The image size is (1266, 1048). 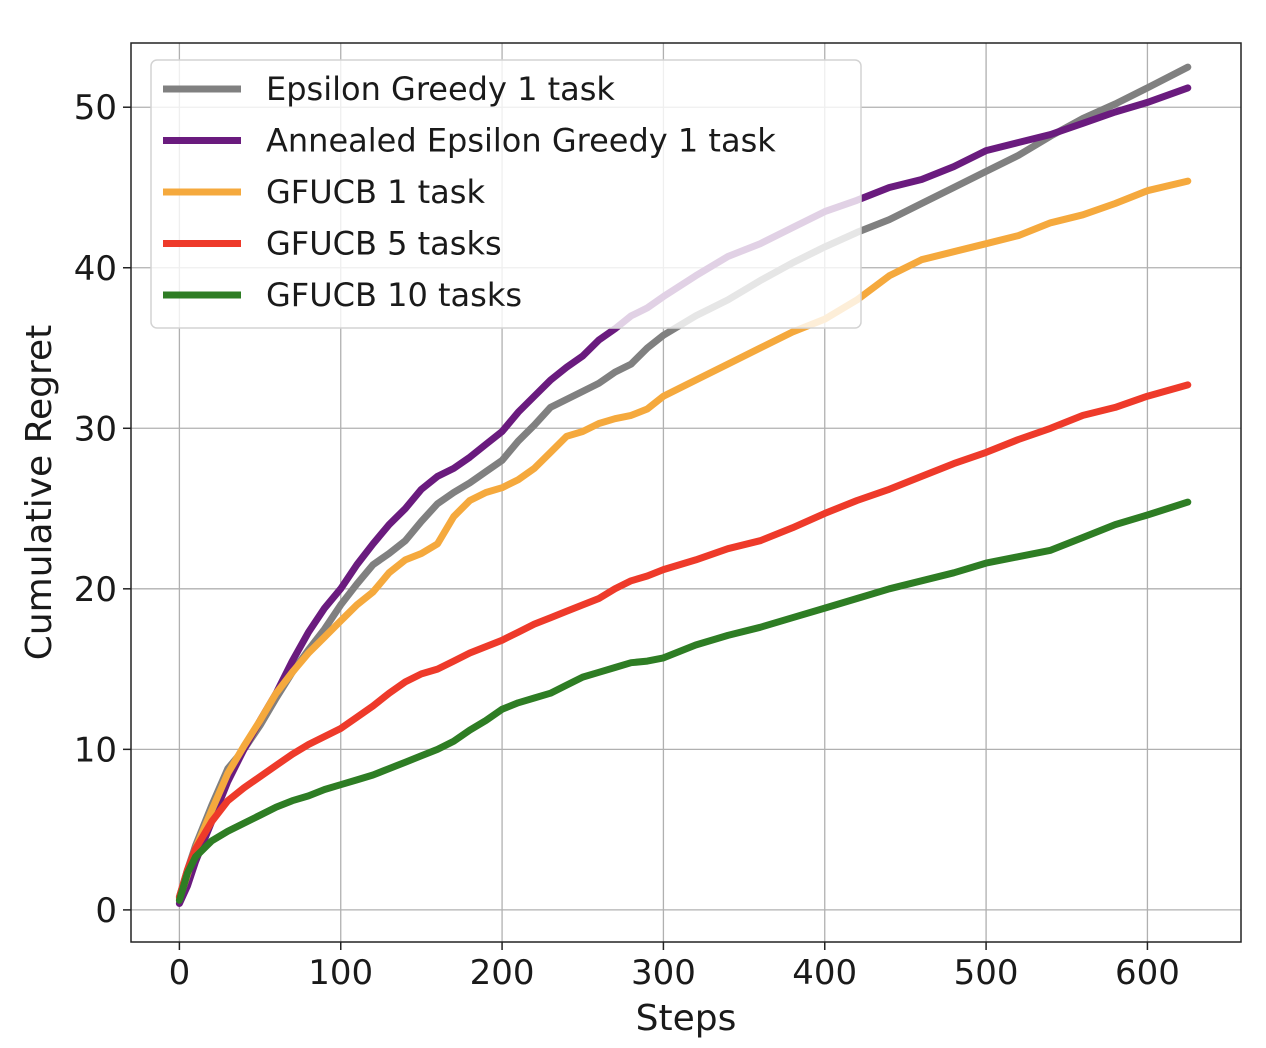 I want to click on y-tick-label: 30, so click(x=95, y=429).